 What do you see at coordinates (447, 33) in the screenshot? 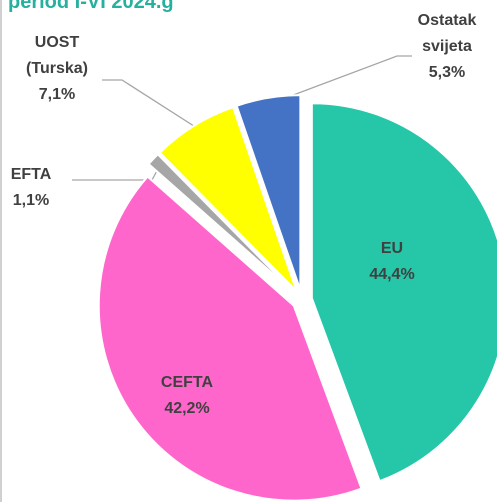
I see `category-label: Ostatak svijeta` at bounding box center [447, 33].